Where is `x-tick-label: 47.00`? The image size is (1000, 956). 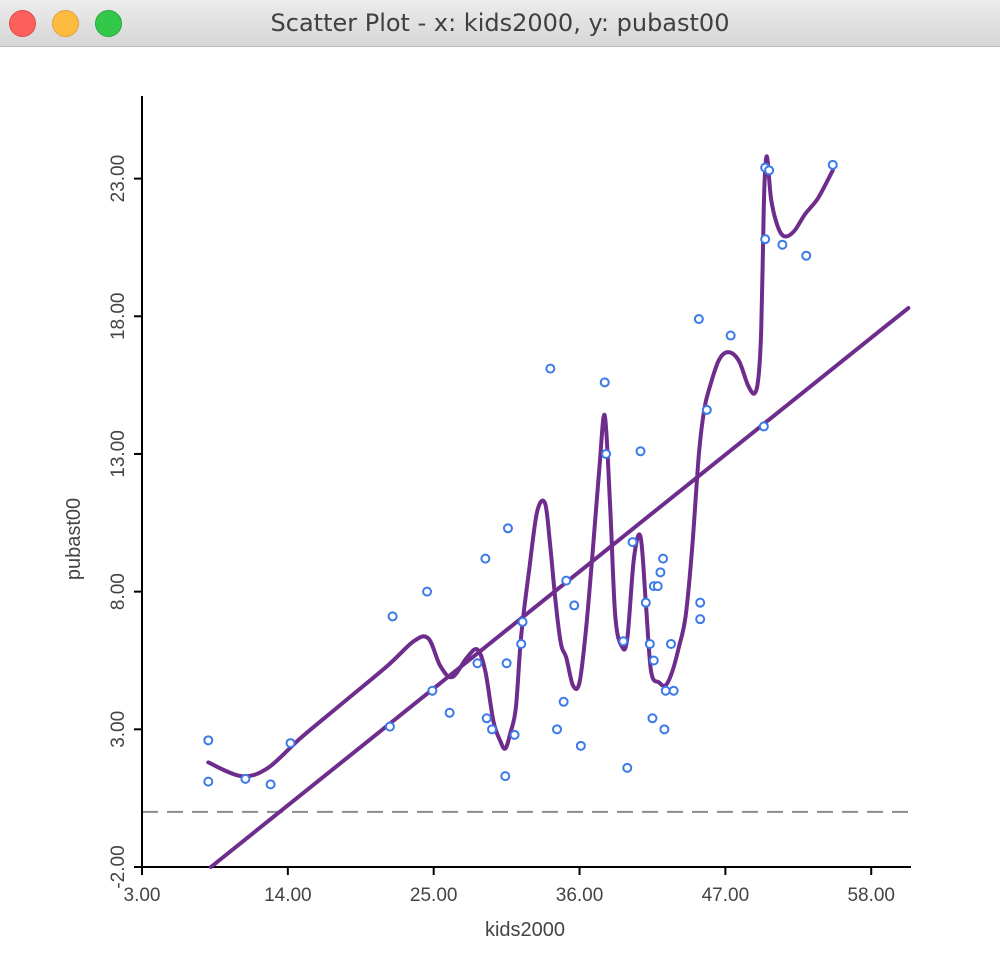
x-tick-label: 47.00 is located at coordinates (726, 895).